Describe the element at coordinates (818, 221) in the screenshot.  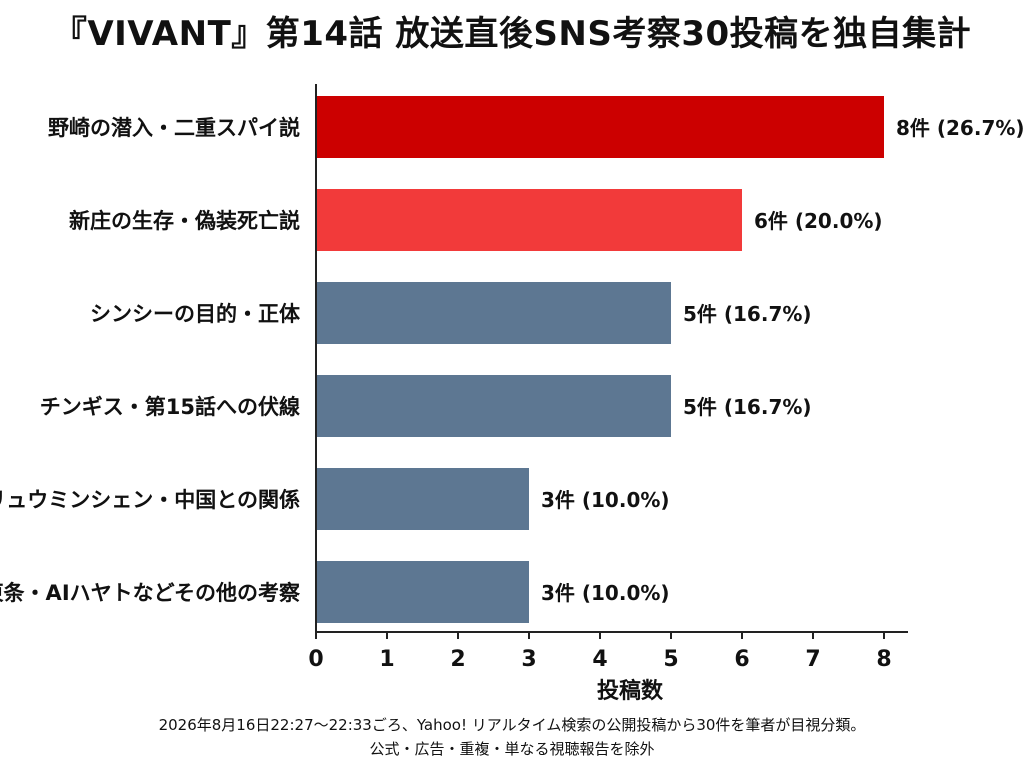
I see `value-label-2: 6件 (20.0%)` at that location.